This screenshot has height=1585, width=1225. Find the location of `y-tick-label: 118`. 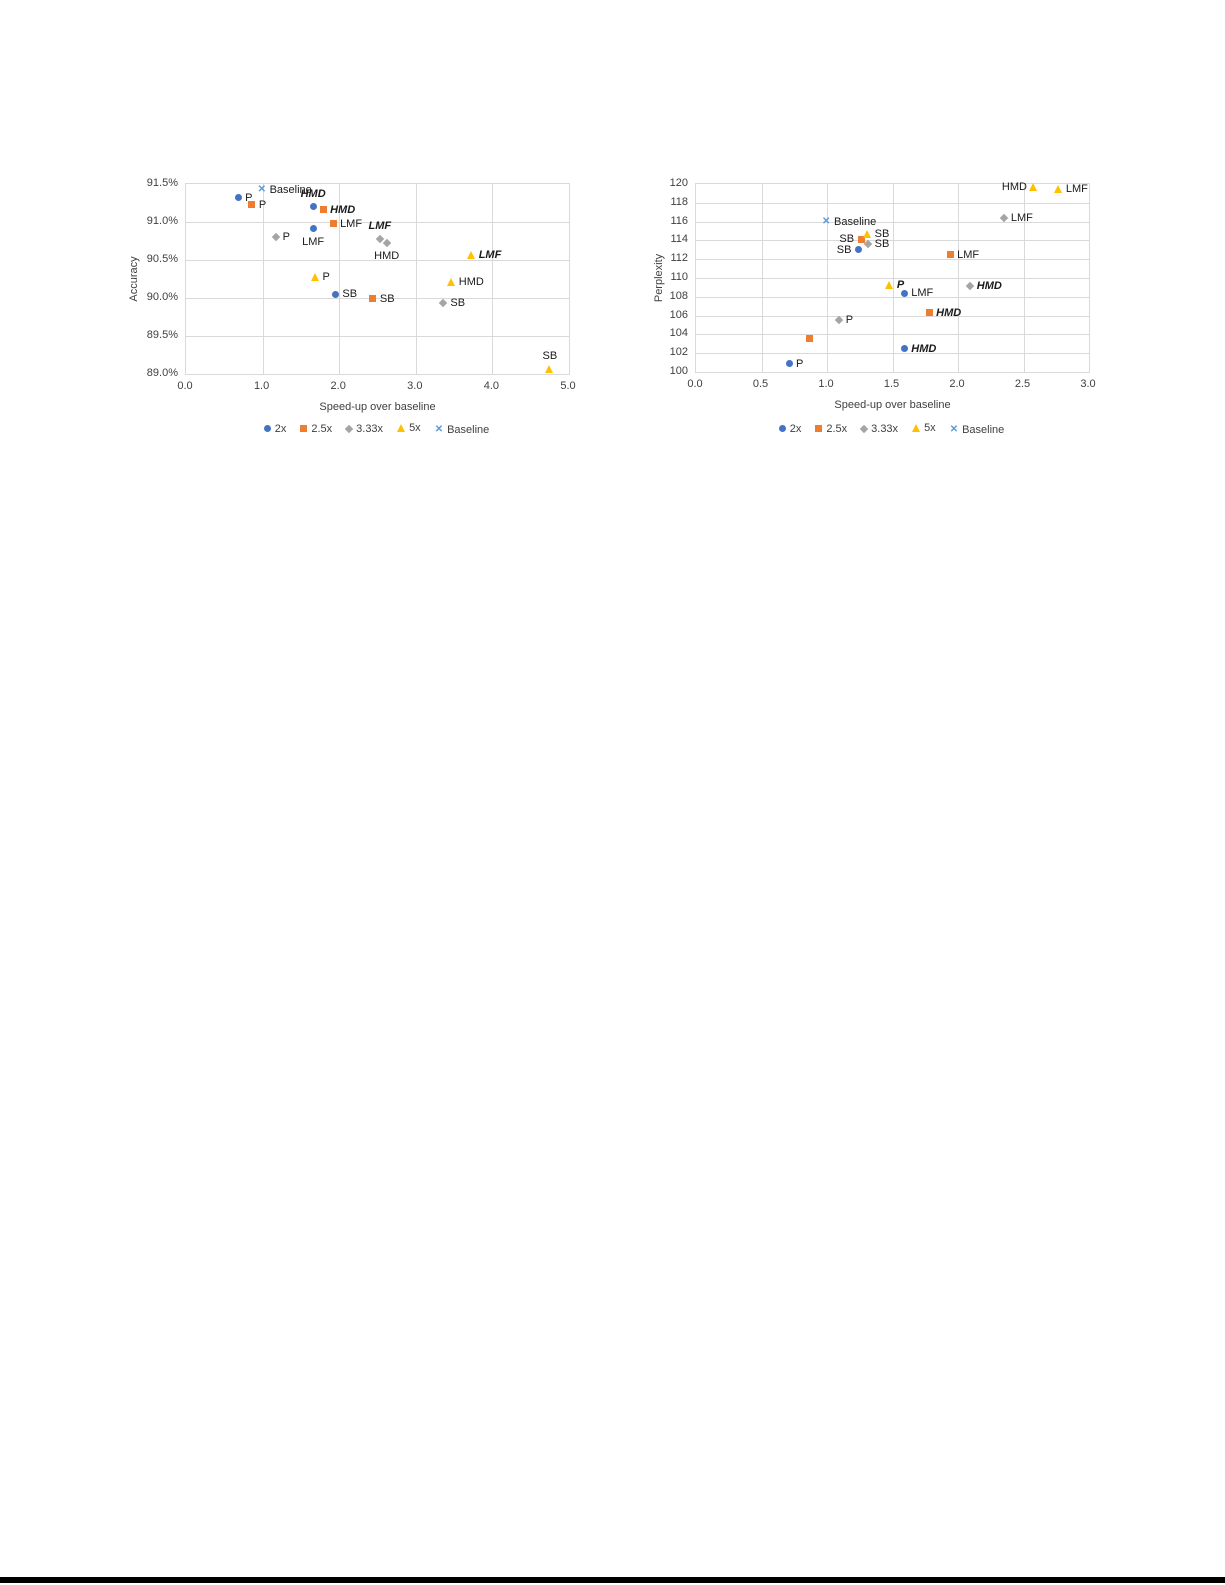

y-tick-label: 118 is located at coordinates (679, 201).